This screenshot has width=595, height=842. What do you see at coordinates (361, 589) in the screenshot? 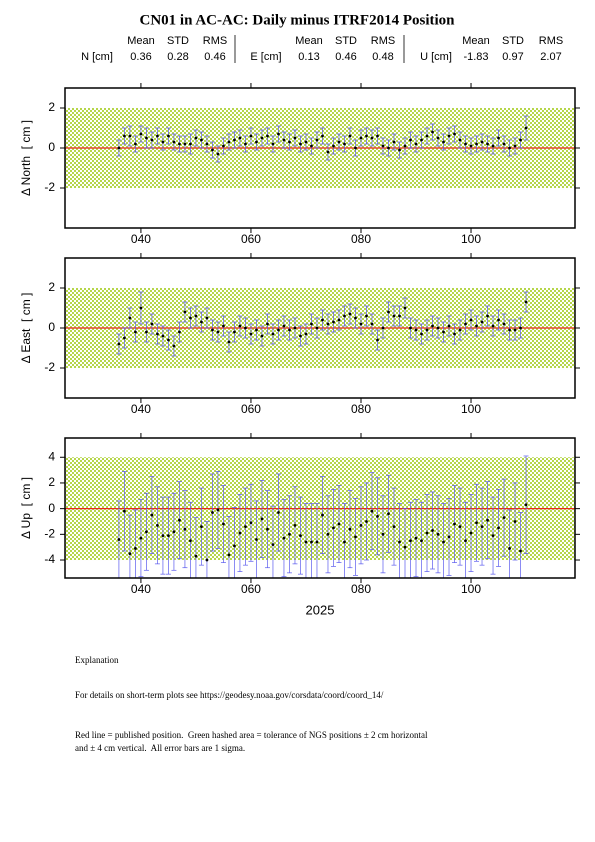
I see `x-tick-label: 080` at bounding box center [361, 589].